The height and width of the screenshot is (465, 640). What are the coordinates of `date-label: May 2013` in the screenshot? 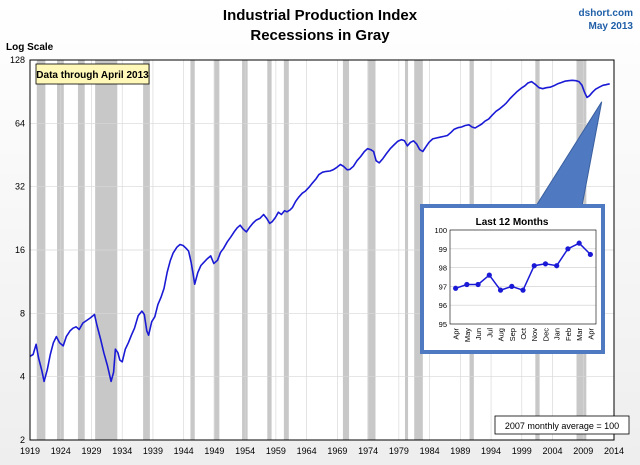 It's located at (611, 26).